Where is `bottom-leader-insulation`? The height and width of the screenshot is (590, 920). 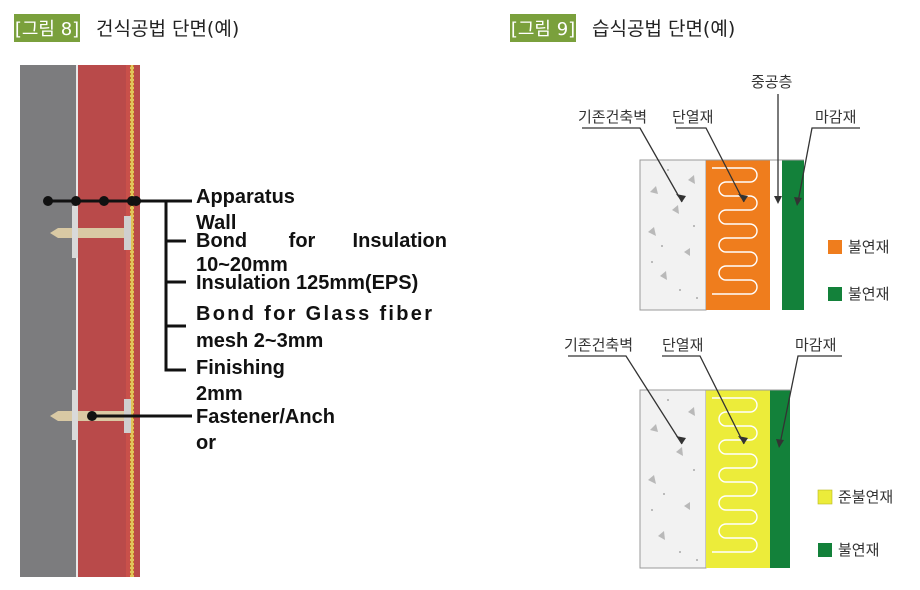
bottom-leader-insulation is located at coordinates (703, 400).